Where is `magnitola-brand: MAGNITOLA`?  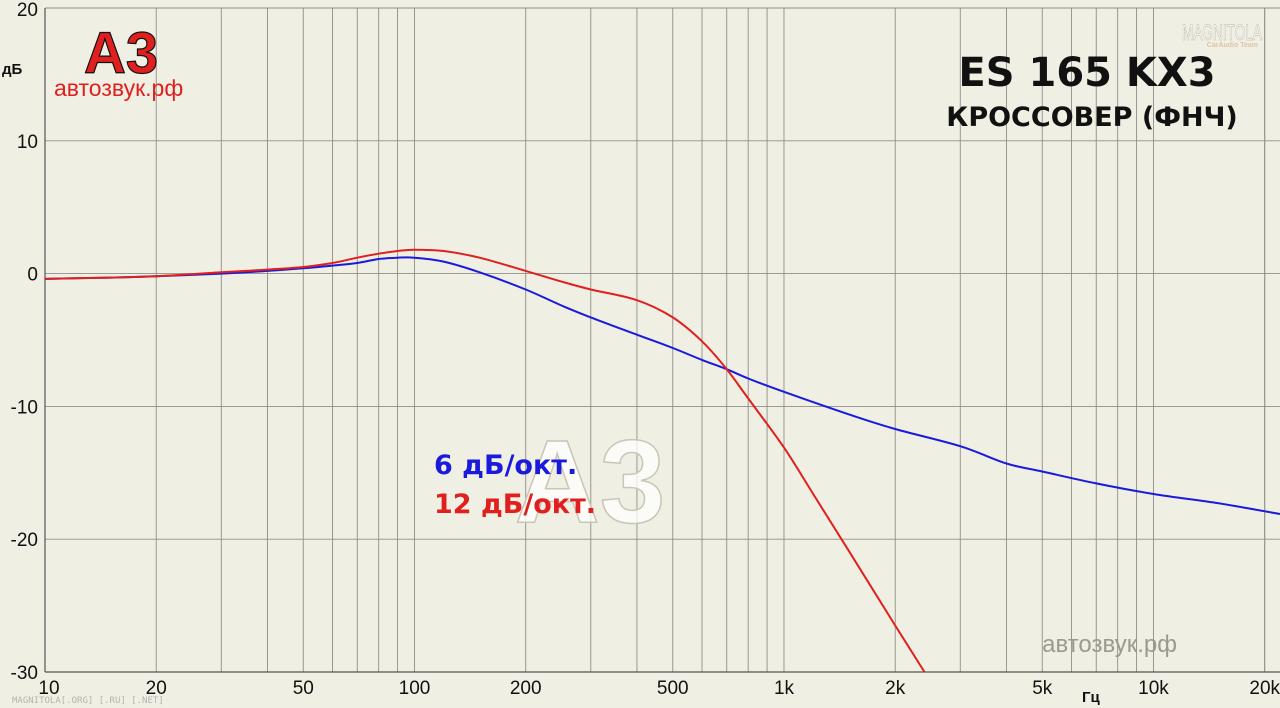
magnitola-brand: MAGNITOLA is located at coordinates (1222, 32).